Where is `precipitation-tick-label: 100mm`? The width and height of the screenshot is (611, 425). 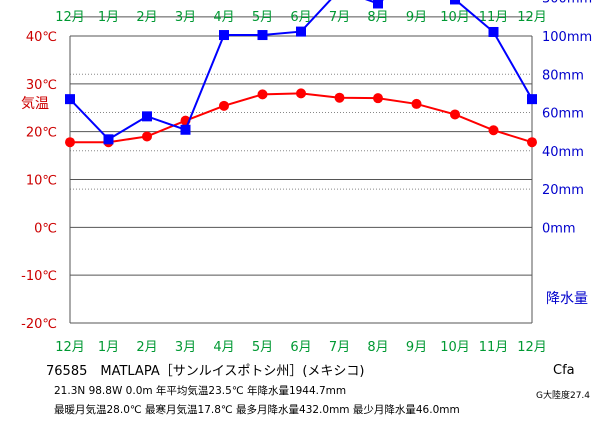 precipitation-tick-label: 100mm is located at coordinates (567, 37).